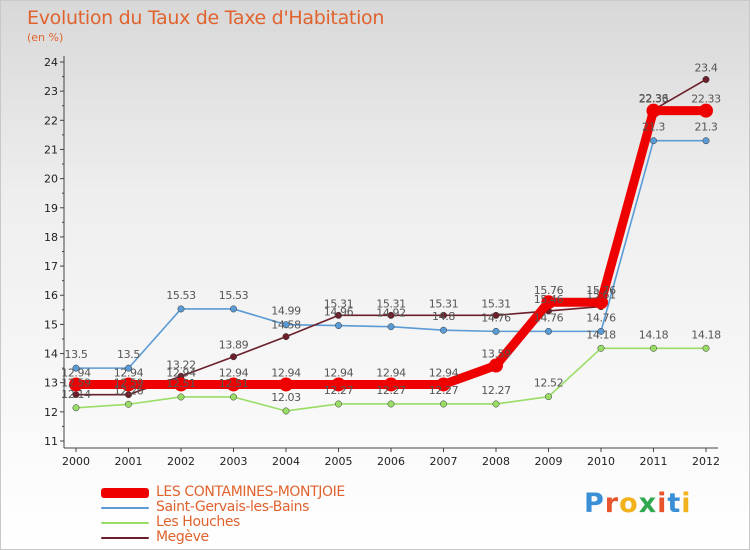  Describe the element at coordinates (654, 98) in the screenshot. I see `data-label: 22.36` at that location.